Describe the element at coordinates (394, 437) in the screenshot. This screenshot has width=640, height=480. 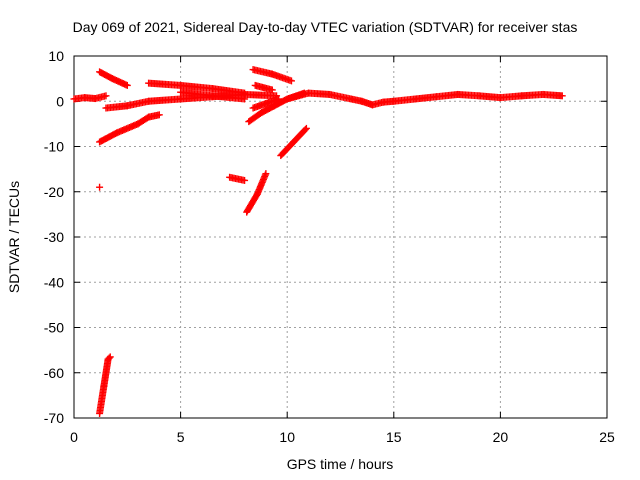
I see `x-tick-label: 15` at that location.